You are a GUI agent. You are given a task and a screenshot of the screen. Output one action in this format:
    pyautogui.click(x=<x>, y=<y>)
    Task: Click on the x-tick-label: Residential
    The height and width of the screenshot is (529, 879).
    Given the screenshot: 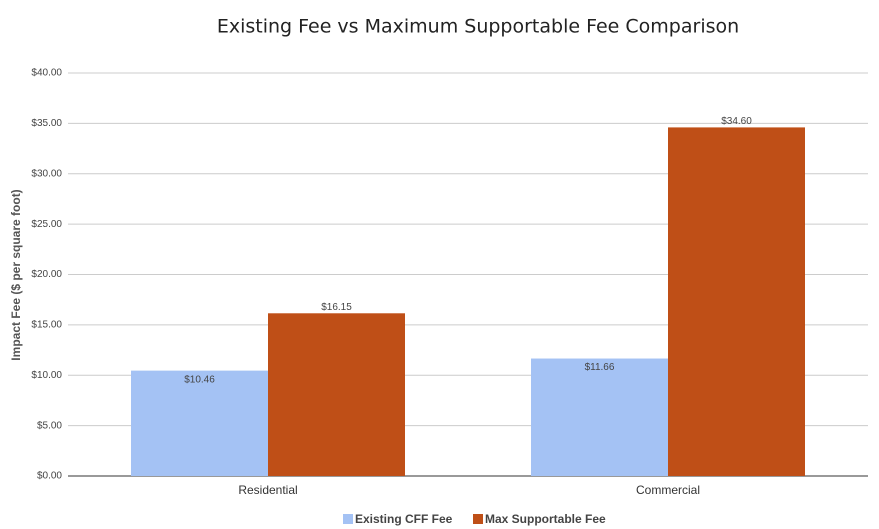 What is the action you would take?
    pyautogui.click(x=267, y=490)
    